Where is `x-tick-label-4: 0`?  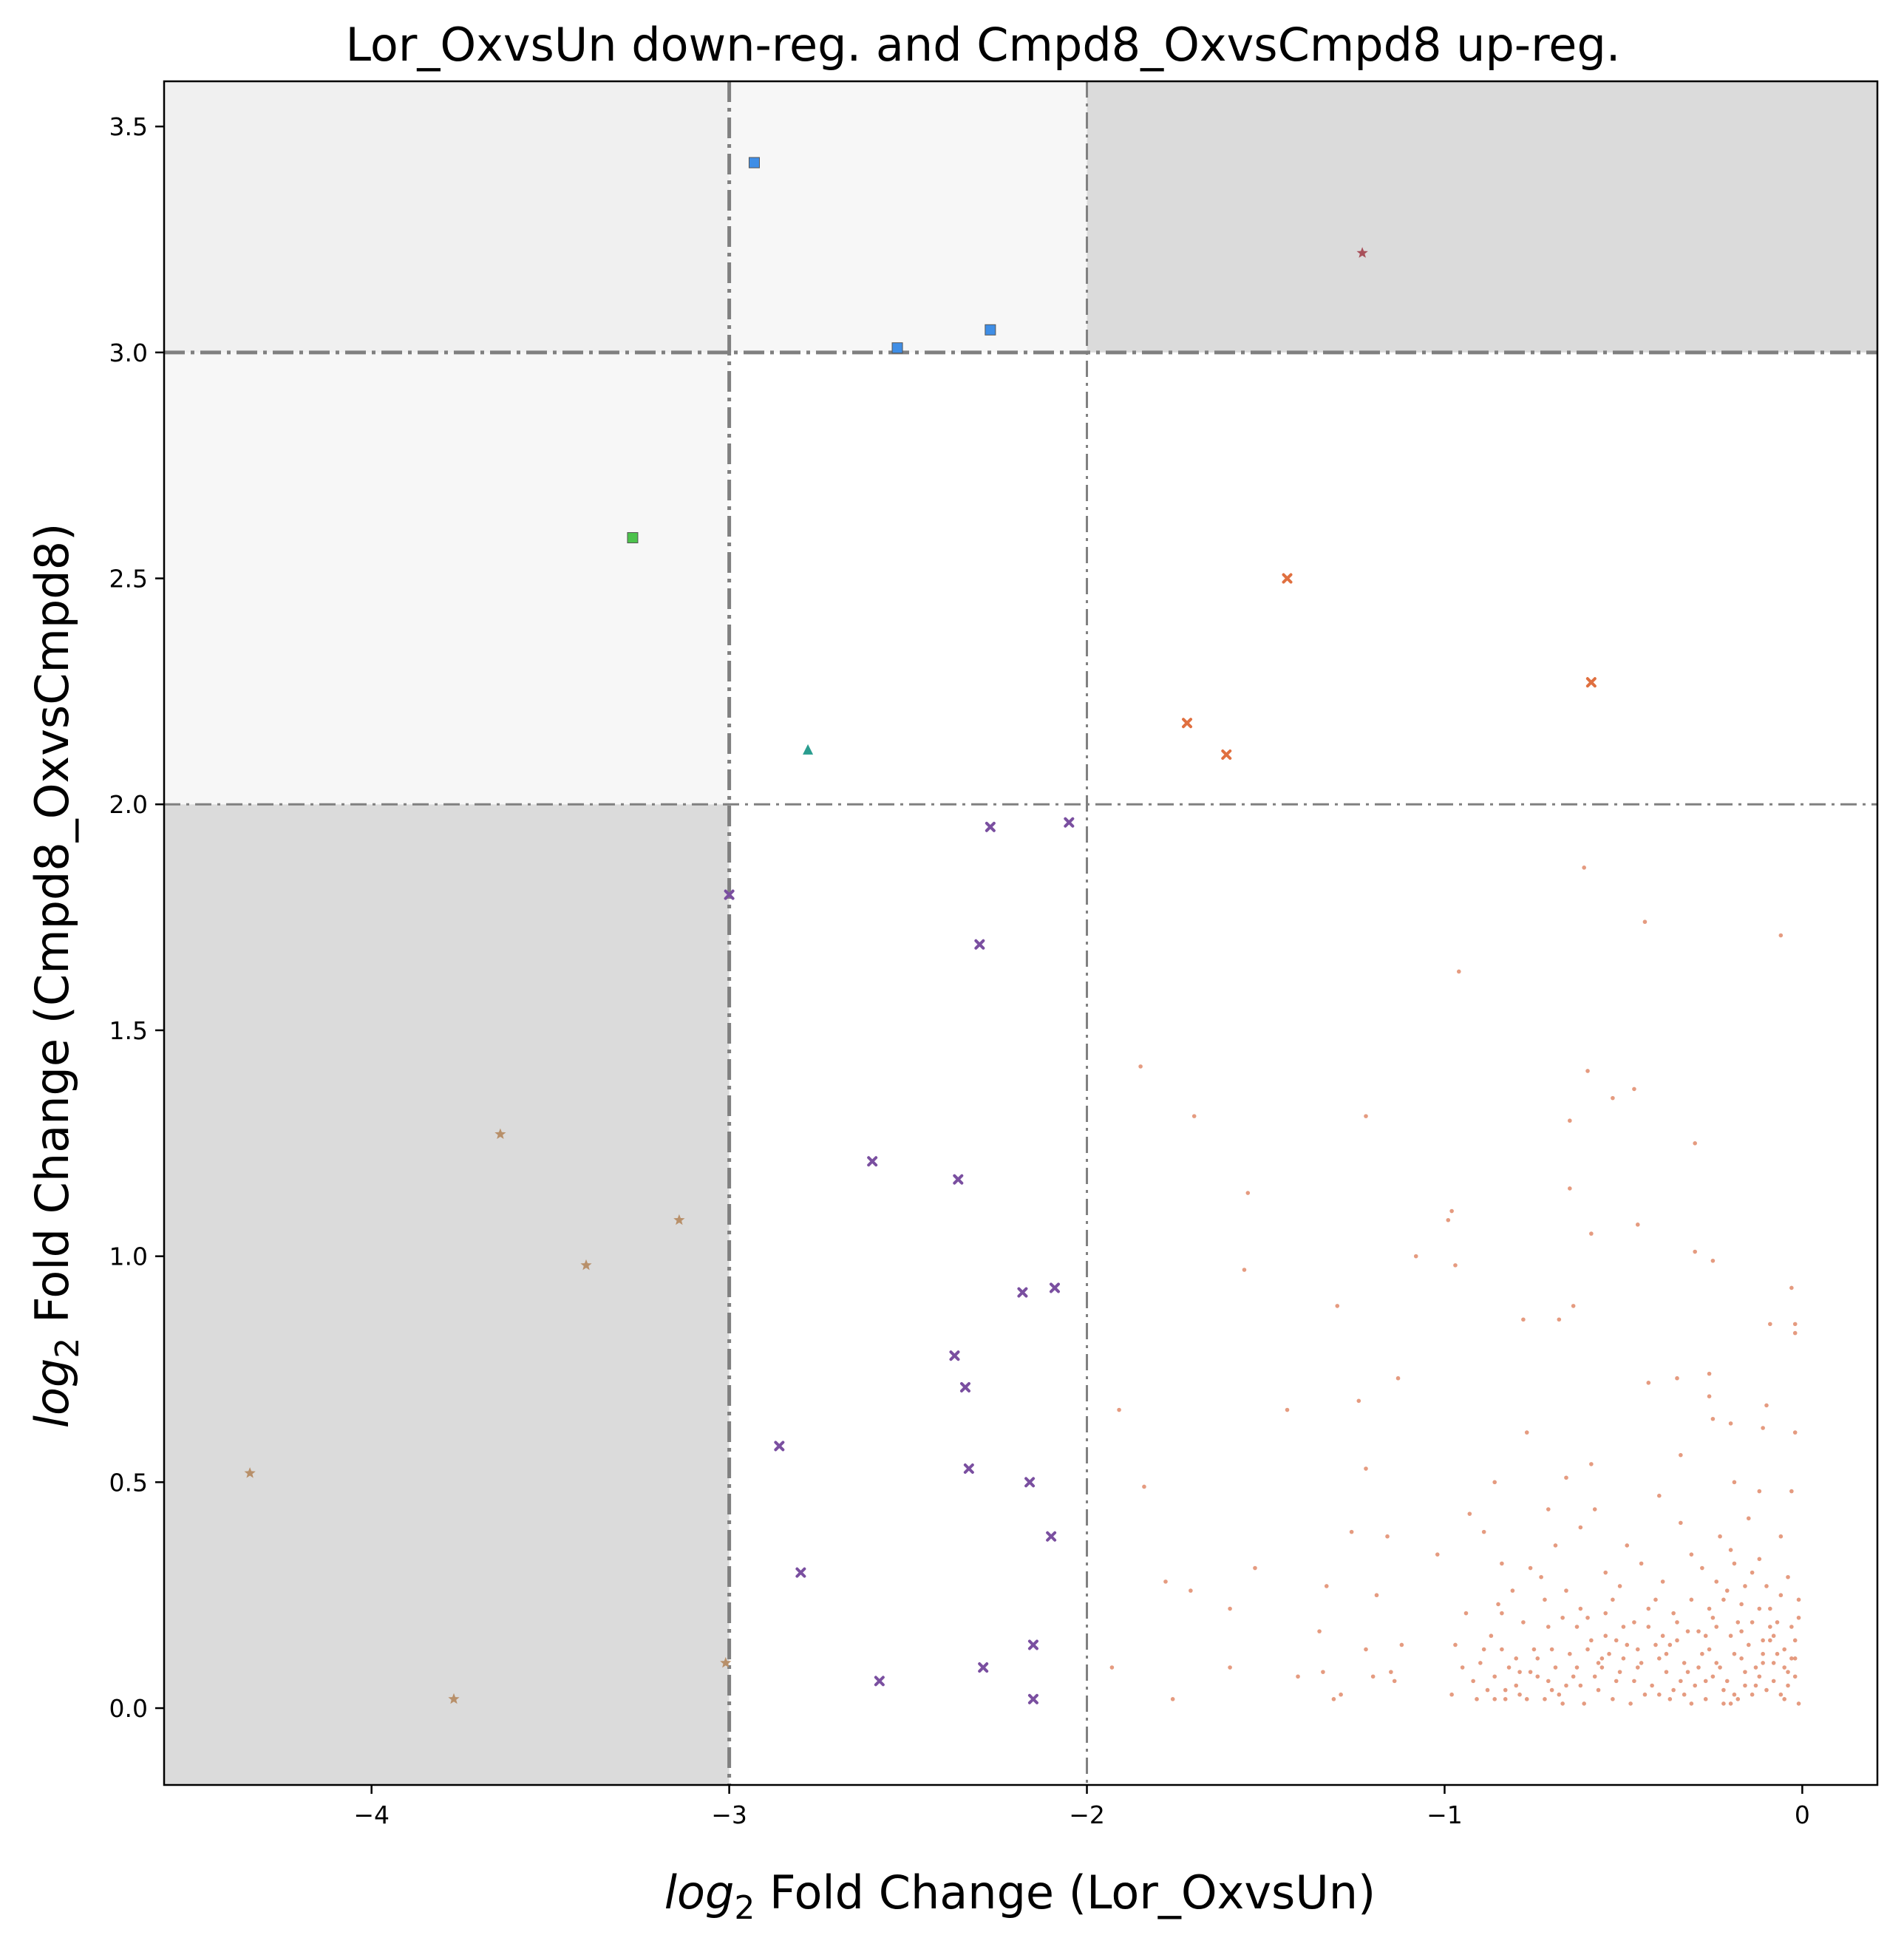
x-tick-label-4: 0 is located at coordinates (1802, 1814).